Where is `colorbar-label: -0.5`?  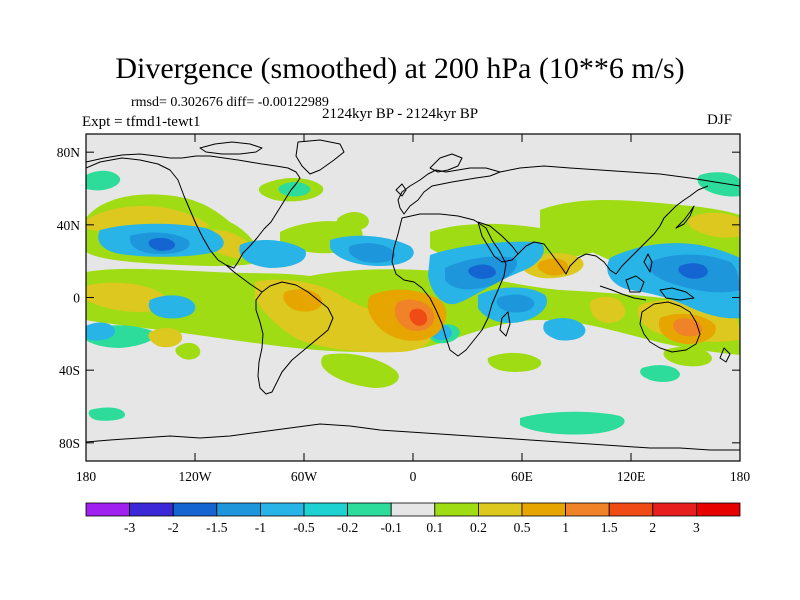 colorbar-label: -0.5 is located at coordinates (304, 527).